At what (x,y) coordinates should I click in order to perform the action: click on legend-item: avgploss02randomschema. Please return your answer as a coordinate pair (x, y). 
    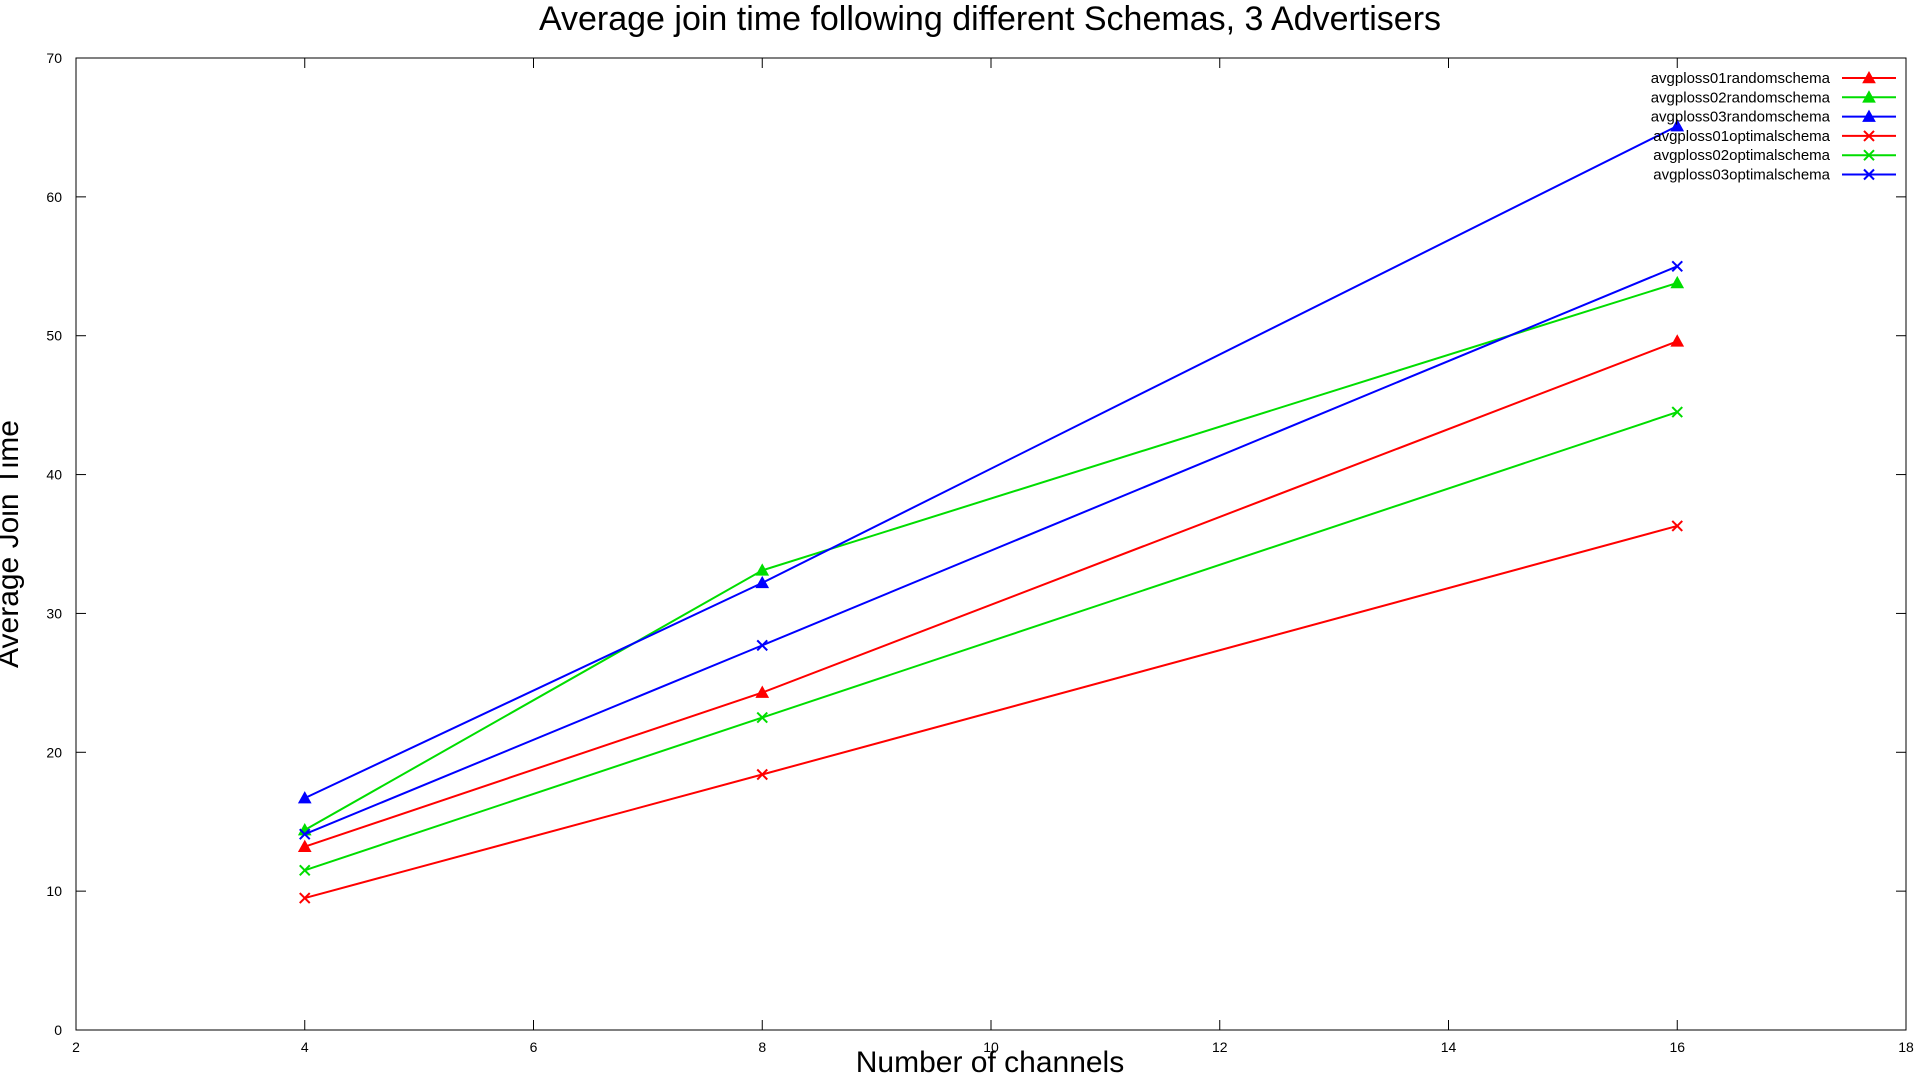
    Looking at the image, I should click on (1773, 97).